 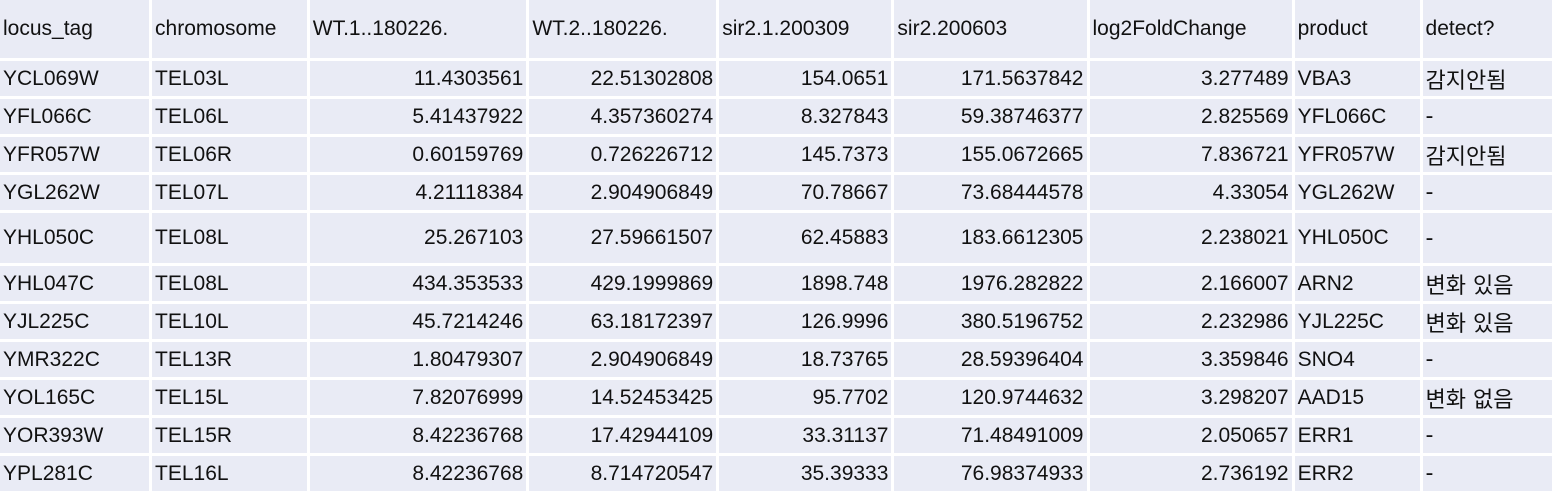 What do you see at coordinates (1357, 78) in the screenshot?
I see `cell-product: VBA3` at bounding box center [1357, 78].